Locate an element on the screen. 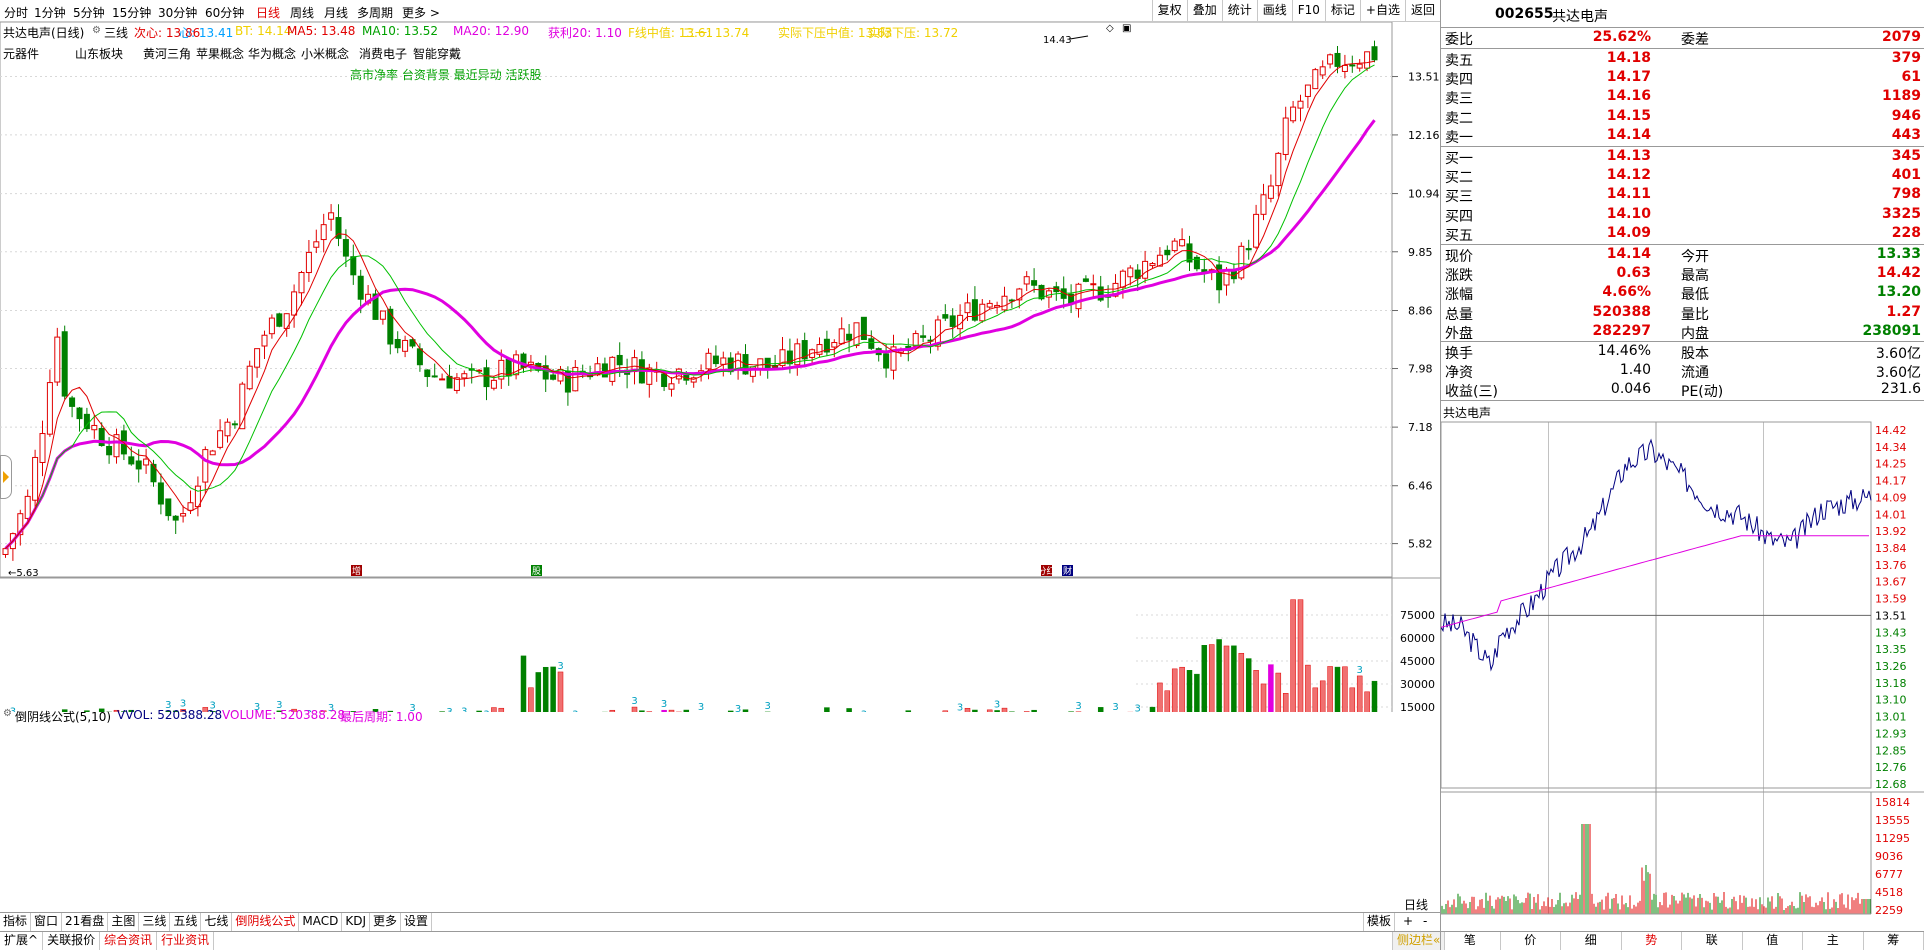  ma-label: MA10: 13.52 is located at coordinates (400, 31).